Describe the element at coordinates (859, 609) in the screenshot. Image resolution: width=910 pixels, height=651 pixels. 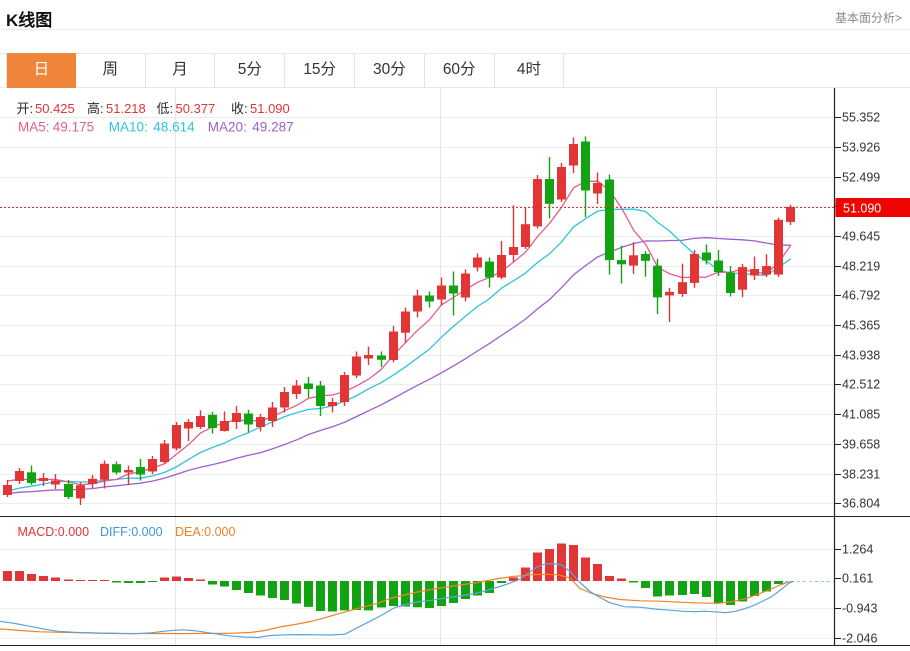
I see `svg-text: -0.943` at that location.